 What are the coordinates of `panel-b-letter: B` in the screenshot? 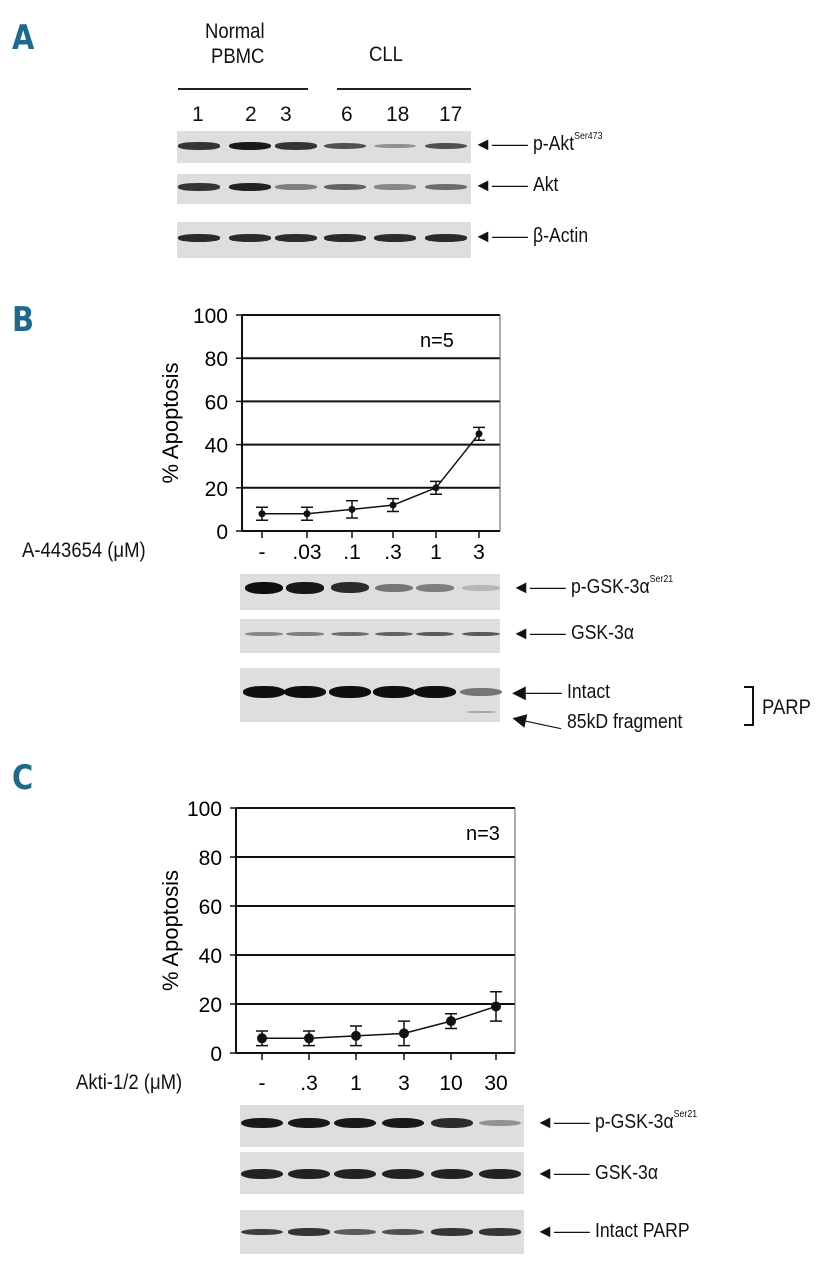 It's located at (23, 320).